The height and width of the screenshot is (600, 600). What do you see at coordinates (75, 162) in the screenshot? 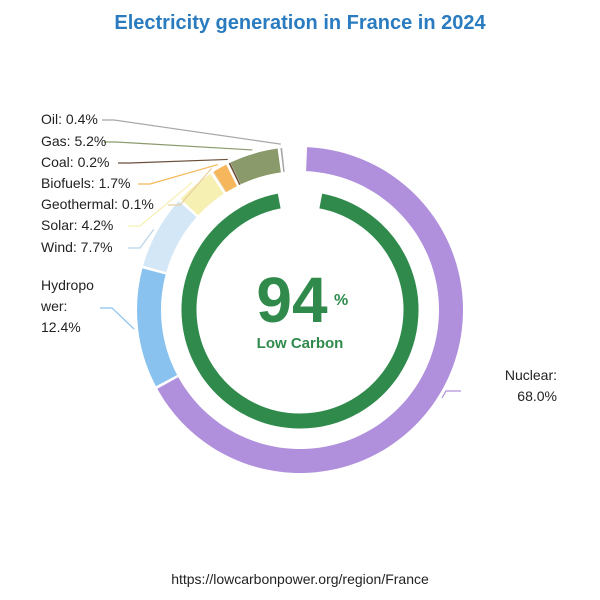
I see `label-coal: Coal: 0.2%` at bounding box center [75, 162].